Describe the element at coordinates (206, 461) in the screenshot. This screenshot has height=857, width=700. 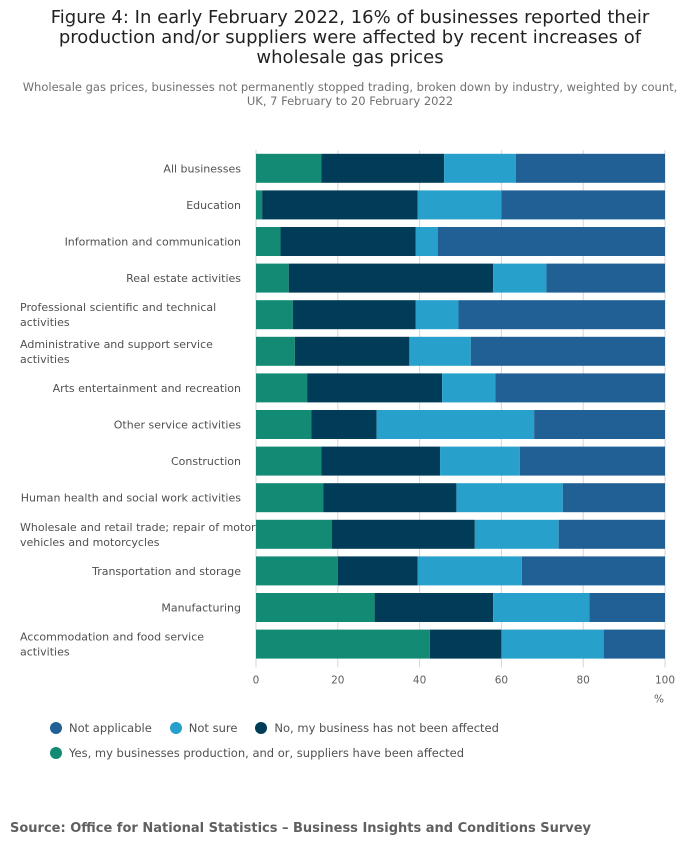
I see `category-label: Construction` at that location.